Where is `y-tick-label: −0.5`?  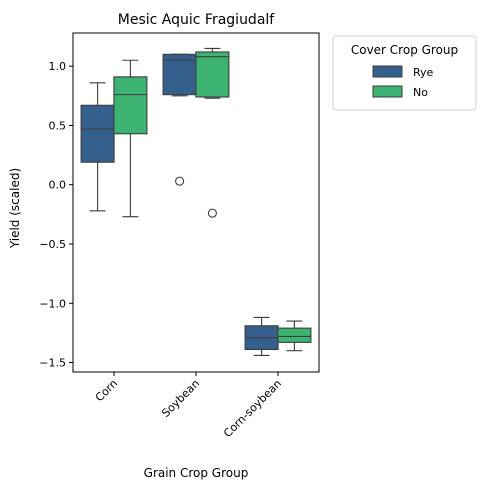
y-tick-label: −0.5 is located at coordinates (52, 244).